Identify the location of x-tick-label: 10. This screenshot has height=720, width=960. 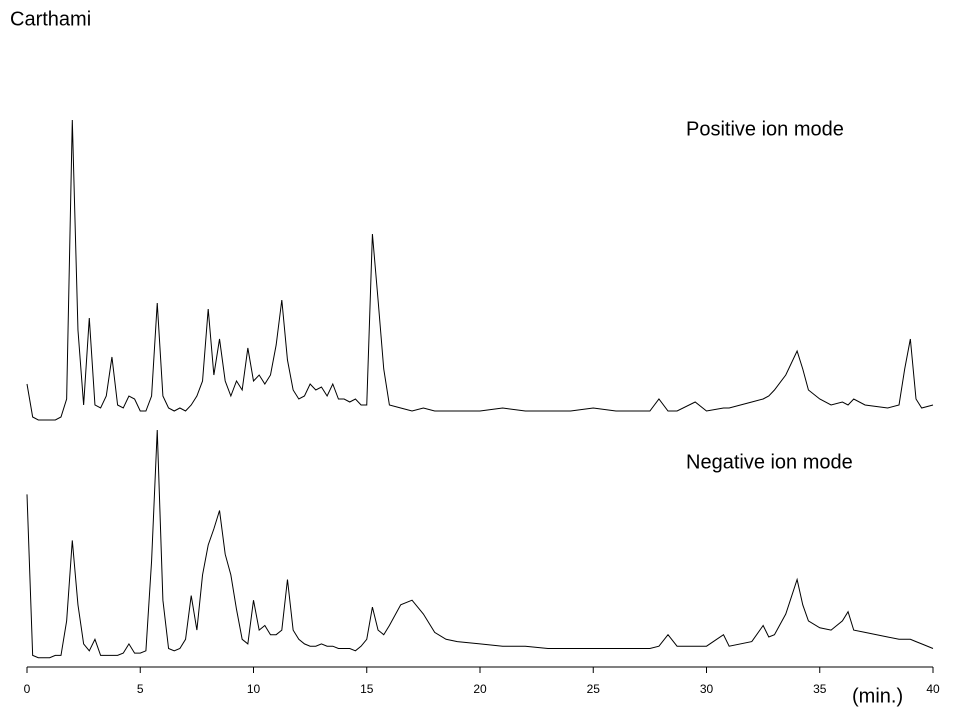
(254, 689).